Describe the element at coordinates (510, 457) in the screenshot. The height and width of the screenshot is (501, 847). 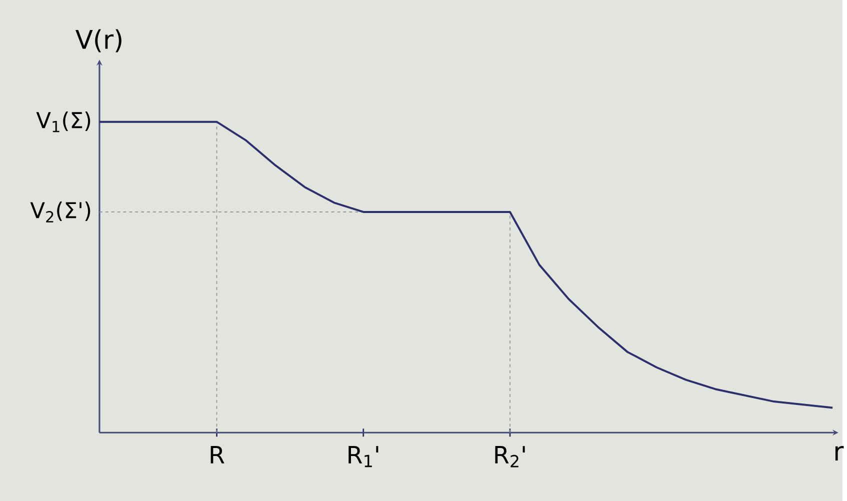
I see `x-tick-label: R$_{2}$'` at that location.